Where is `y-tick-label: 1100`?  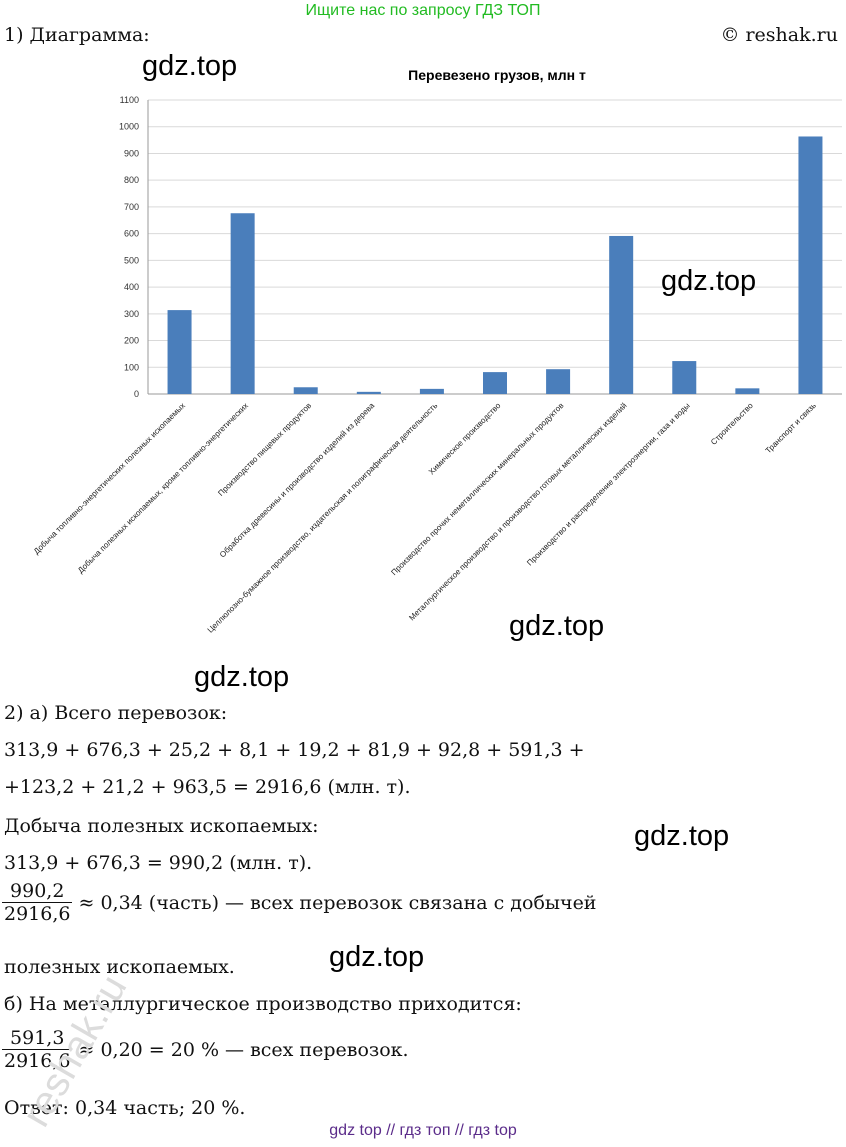 y-tick-label: 1100 is located at coordinates (129, 100).